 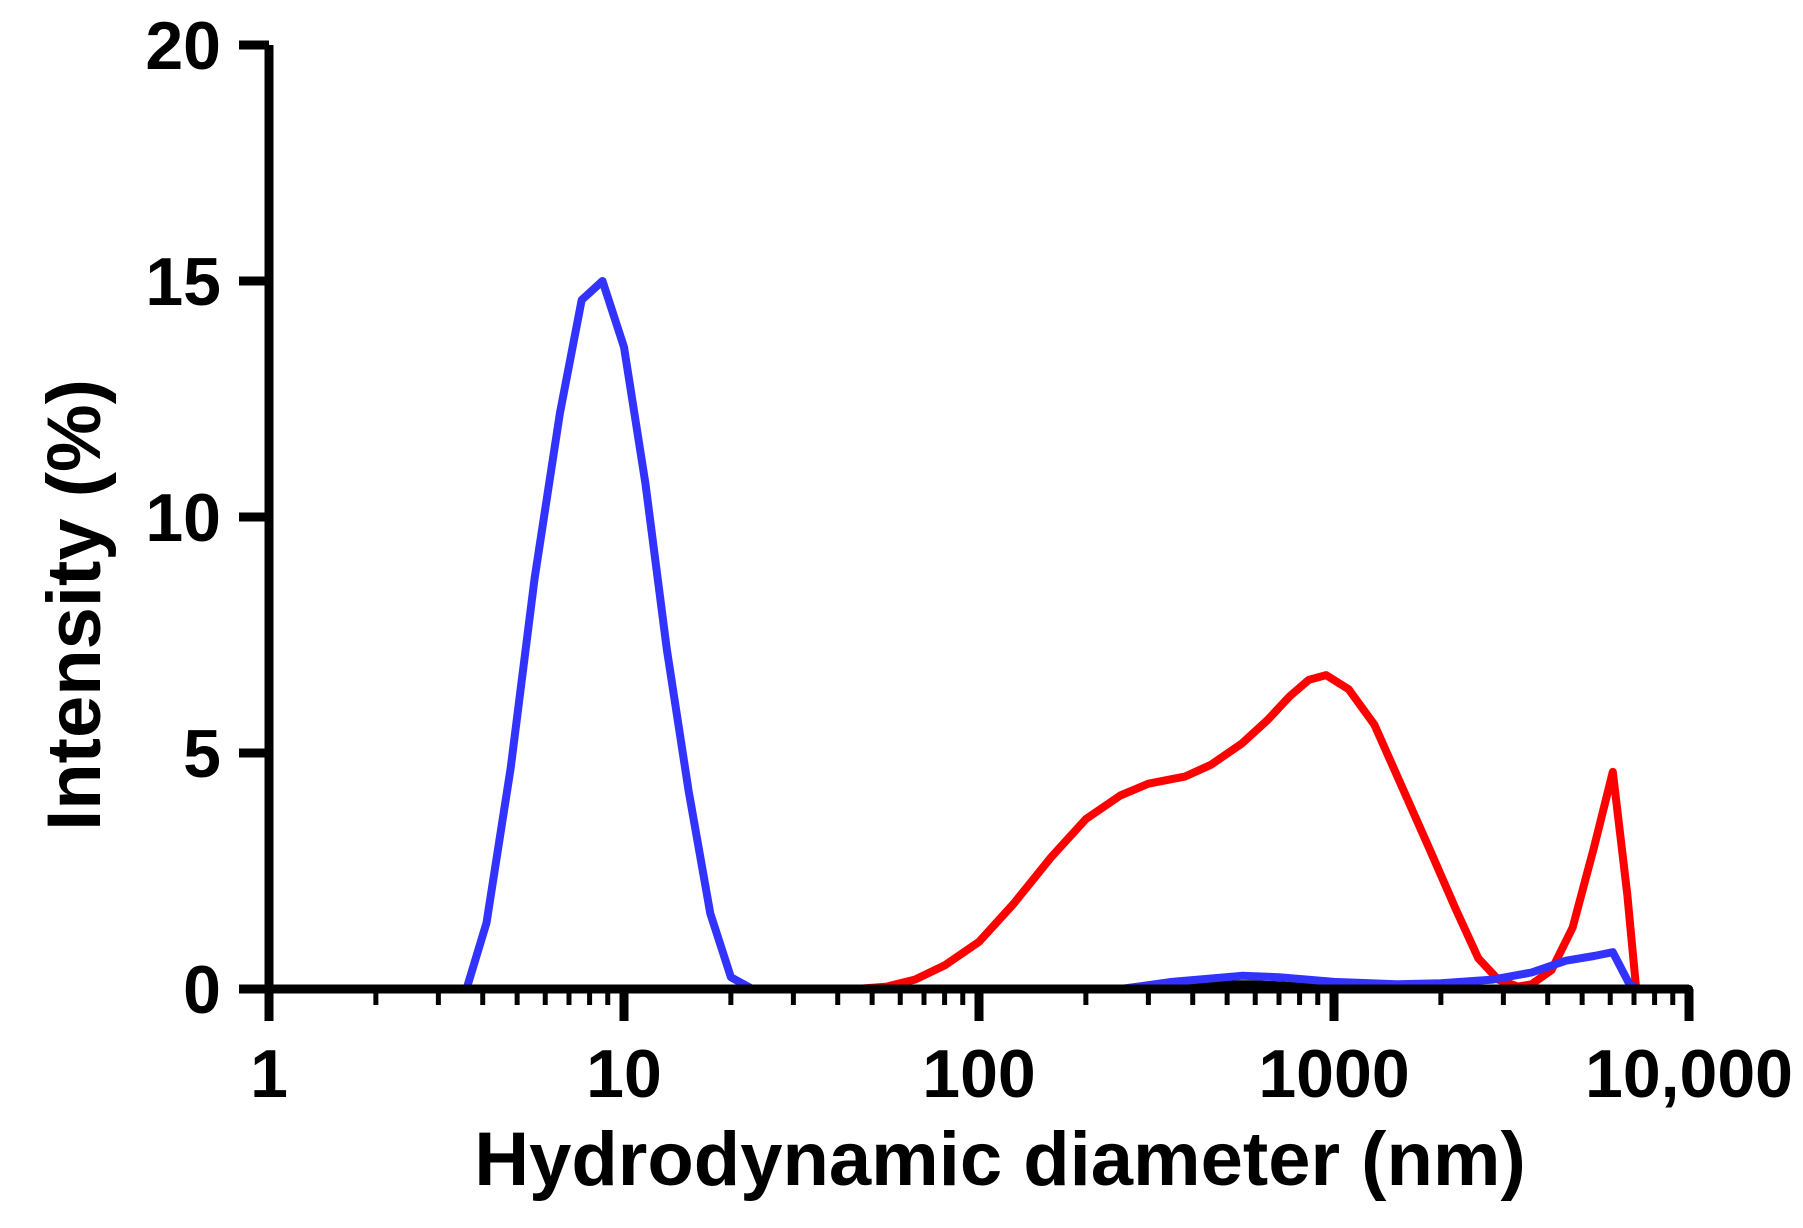 I want to click on y-tick-label: 20, so click(x=183, y=46).